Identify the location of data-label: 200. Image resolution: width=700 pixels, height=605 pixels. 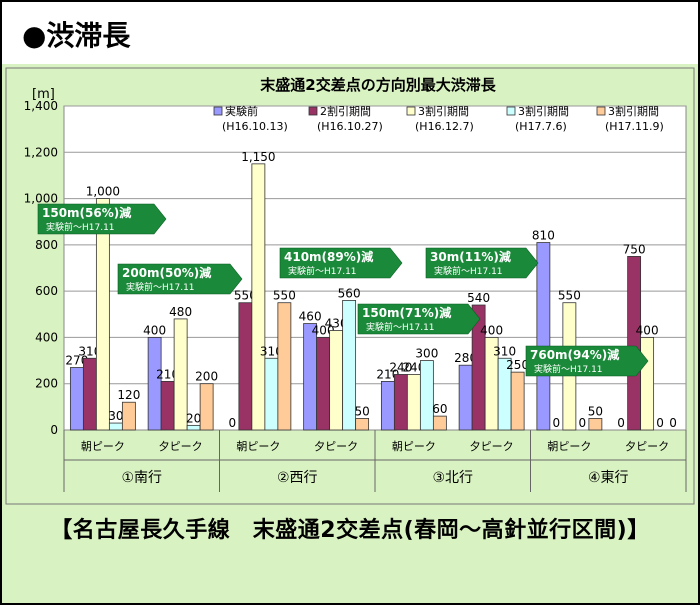
(206, 377).